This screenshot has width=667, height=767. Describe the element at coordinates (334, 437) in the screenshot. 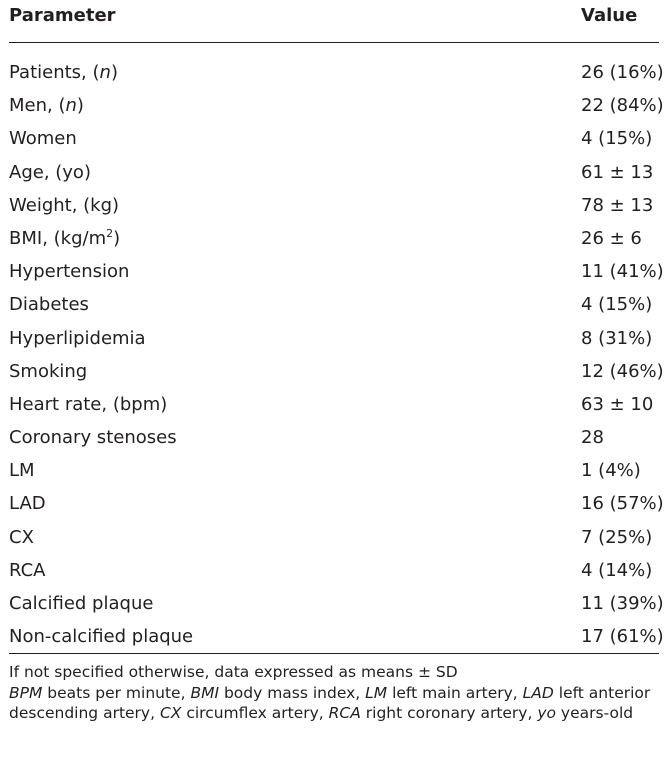

I see `table-row: Coronary stenoses 28` at that location.